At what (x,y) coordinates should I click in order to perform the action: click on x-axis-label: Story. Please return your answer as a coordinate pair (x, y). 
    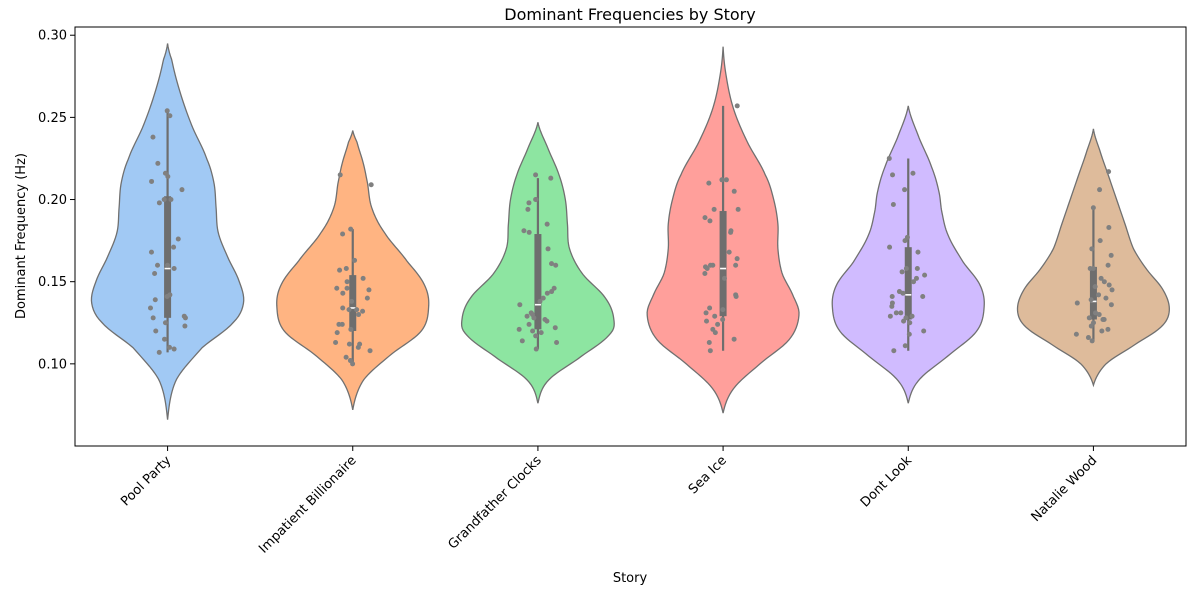
    Looking at the image, I should click on (630, 578).